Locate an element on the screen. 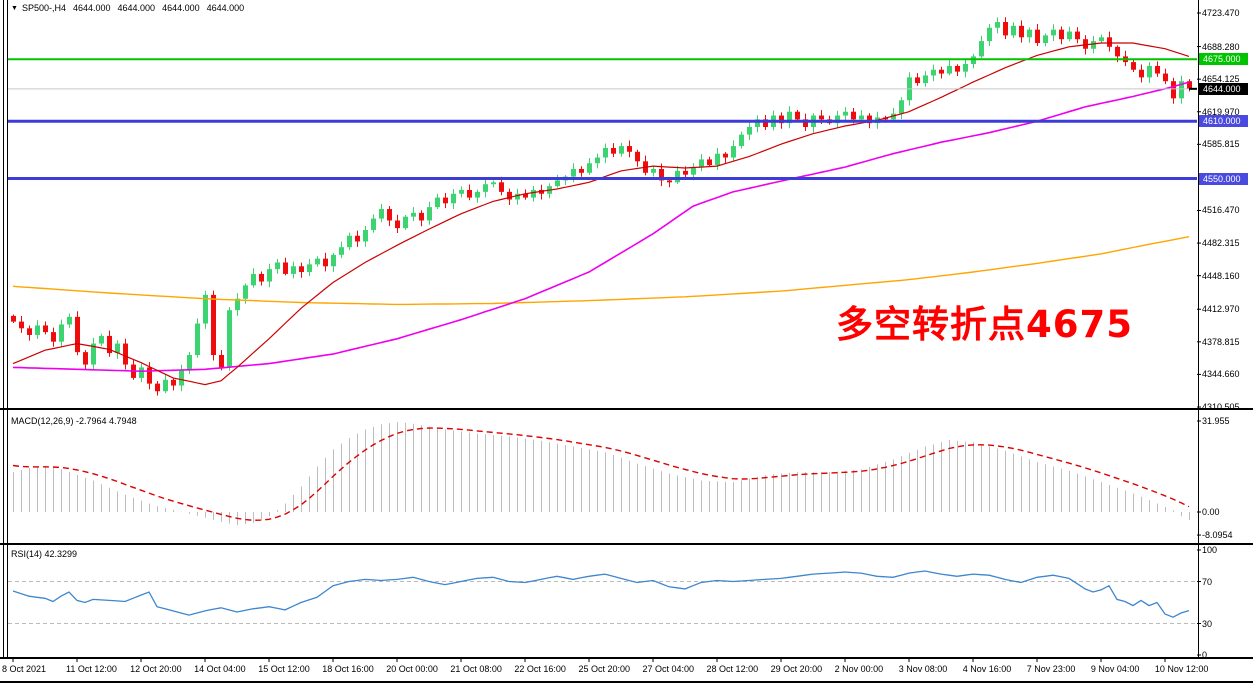 The height and width of the screenshot is (685, 1253). macd-tick-label: -8.0954 is located at coordinates (1217, 535).